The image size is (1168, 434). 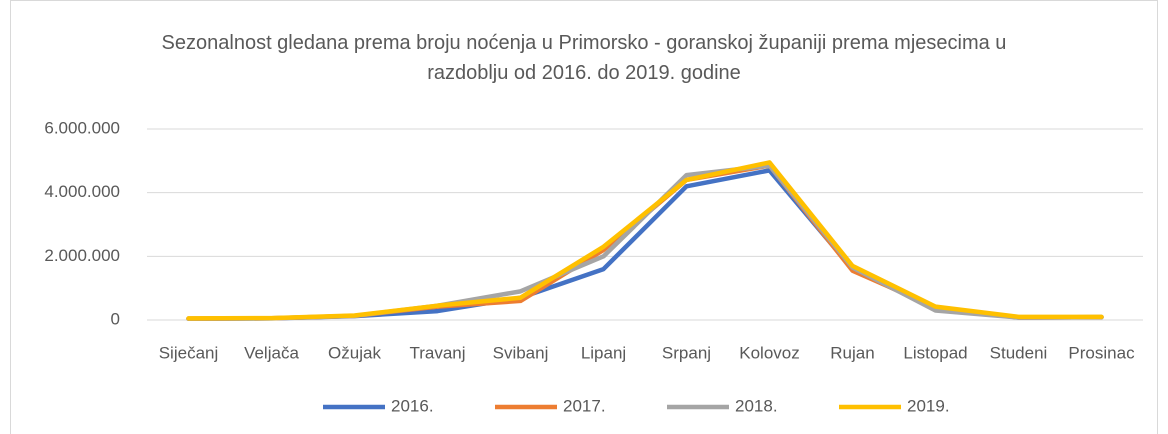 What do you see at coordinates (928, 405) in the screenshot?
I see `legend-label: 2019.` at bounding box center [928, 405].